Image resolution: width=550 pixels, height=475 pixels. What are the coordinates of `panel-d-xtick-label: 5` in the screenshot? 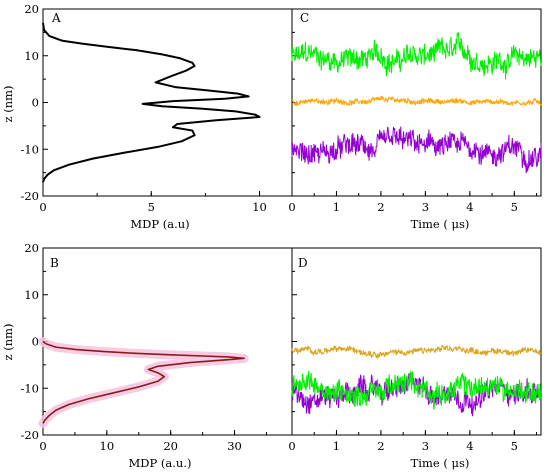 It's located at (514, 446).